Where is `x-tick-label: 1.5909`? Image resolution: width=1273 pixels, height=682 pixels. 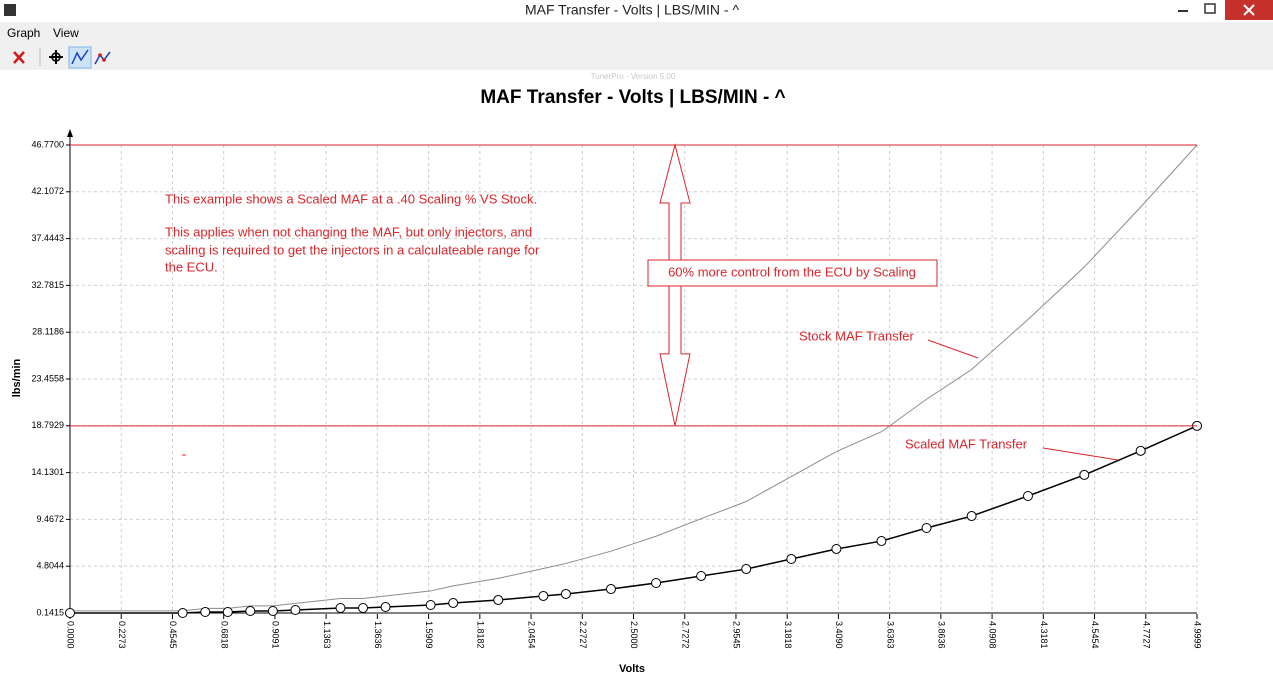
x-tick-label: 1.5909 is located at coordinates (429, 635).